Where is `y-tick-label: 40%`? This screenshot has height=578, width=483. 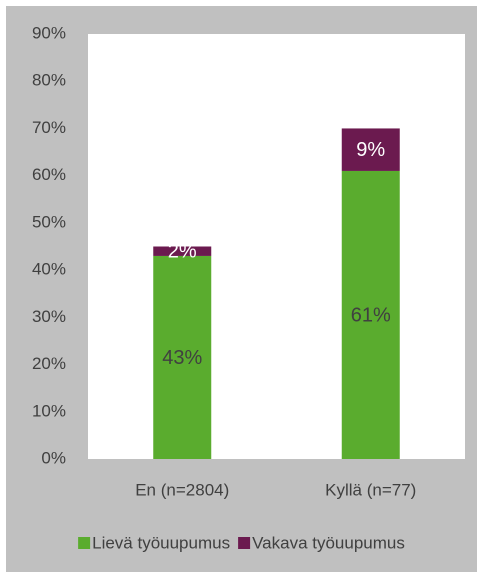 y-tick-label: 40% is located at coordinates (49, 269).